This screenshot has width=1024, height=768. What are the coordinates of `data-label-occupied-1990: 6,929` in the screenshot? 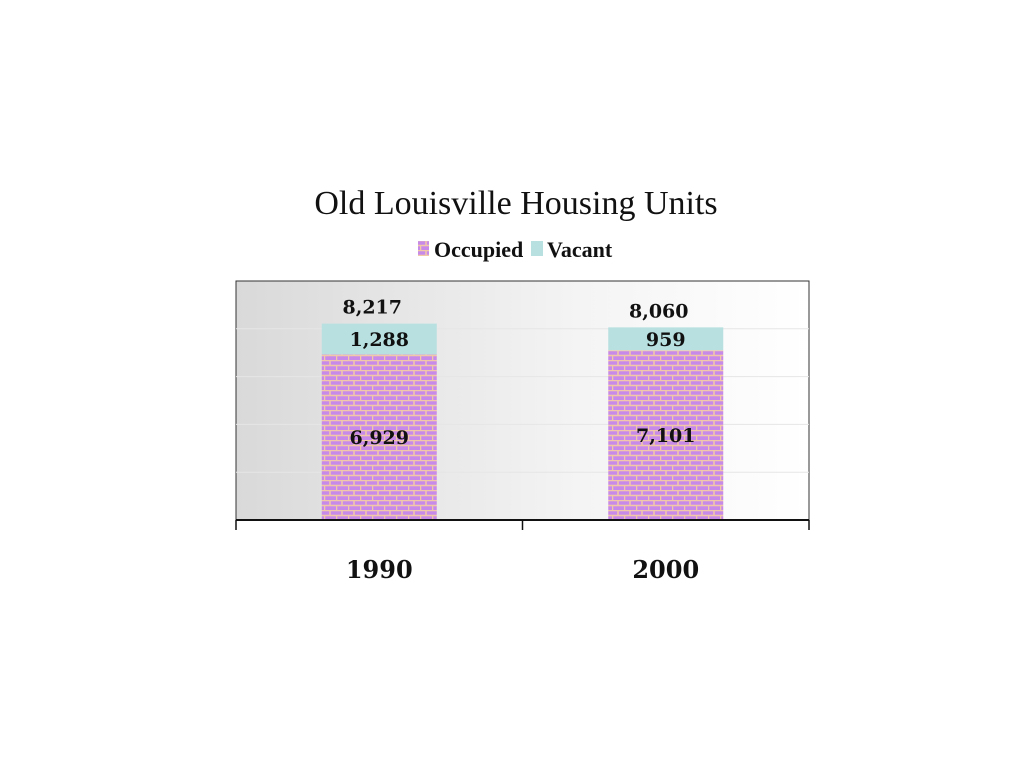 It's located at (380, 438).